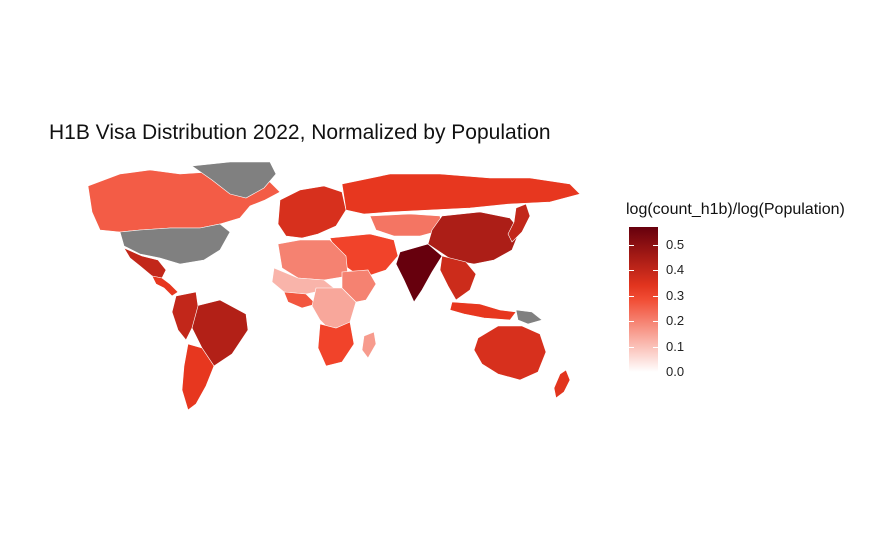 This screenshot has height=540, width=875. I want to click on region-united-states, so click(175, 244).